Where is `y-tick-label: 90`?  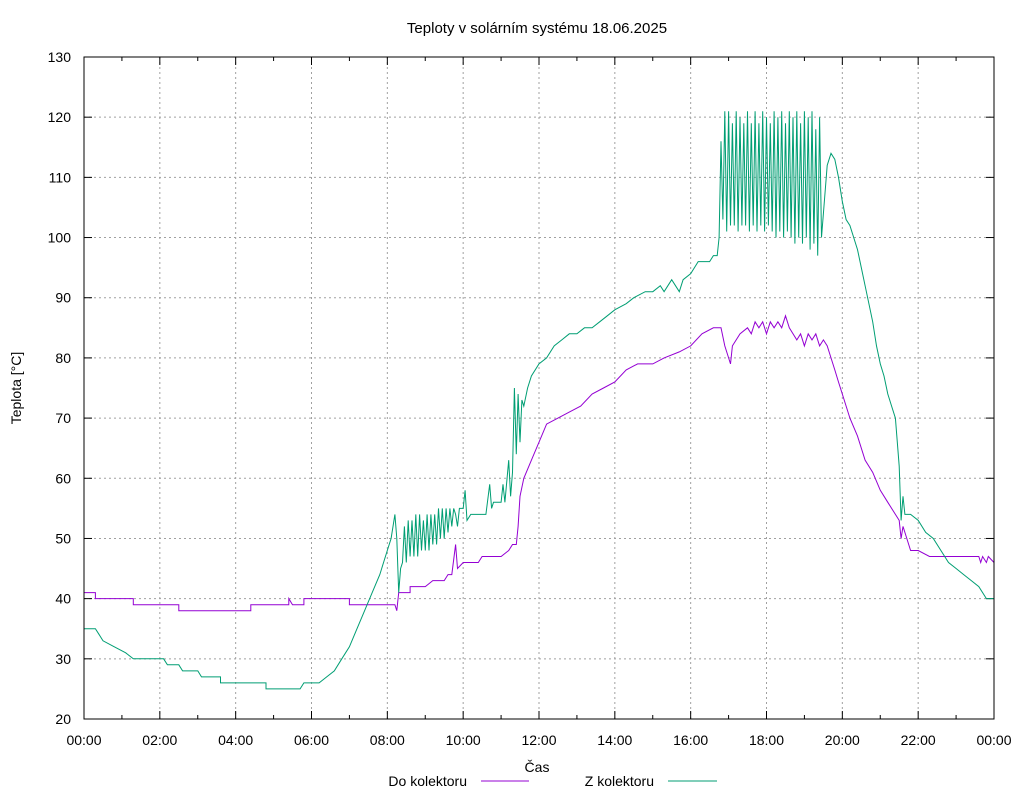
y-tick-label: 90 is located at coordinates (63, 298).